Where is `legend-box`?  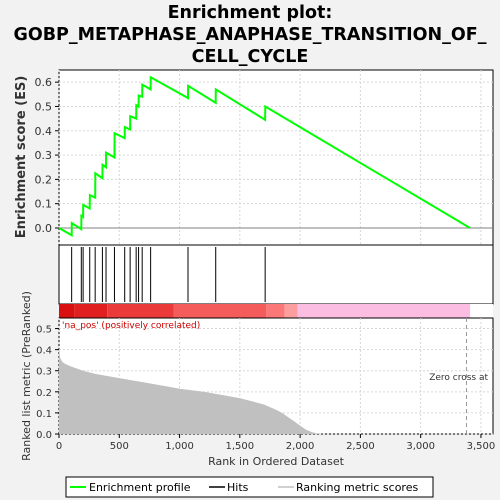
legend-box is located at coordinates (249, 487).